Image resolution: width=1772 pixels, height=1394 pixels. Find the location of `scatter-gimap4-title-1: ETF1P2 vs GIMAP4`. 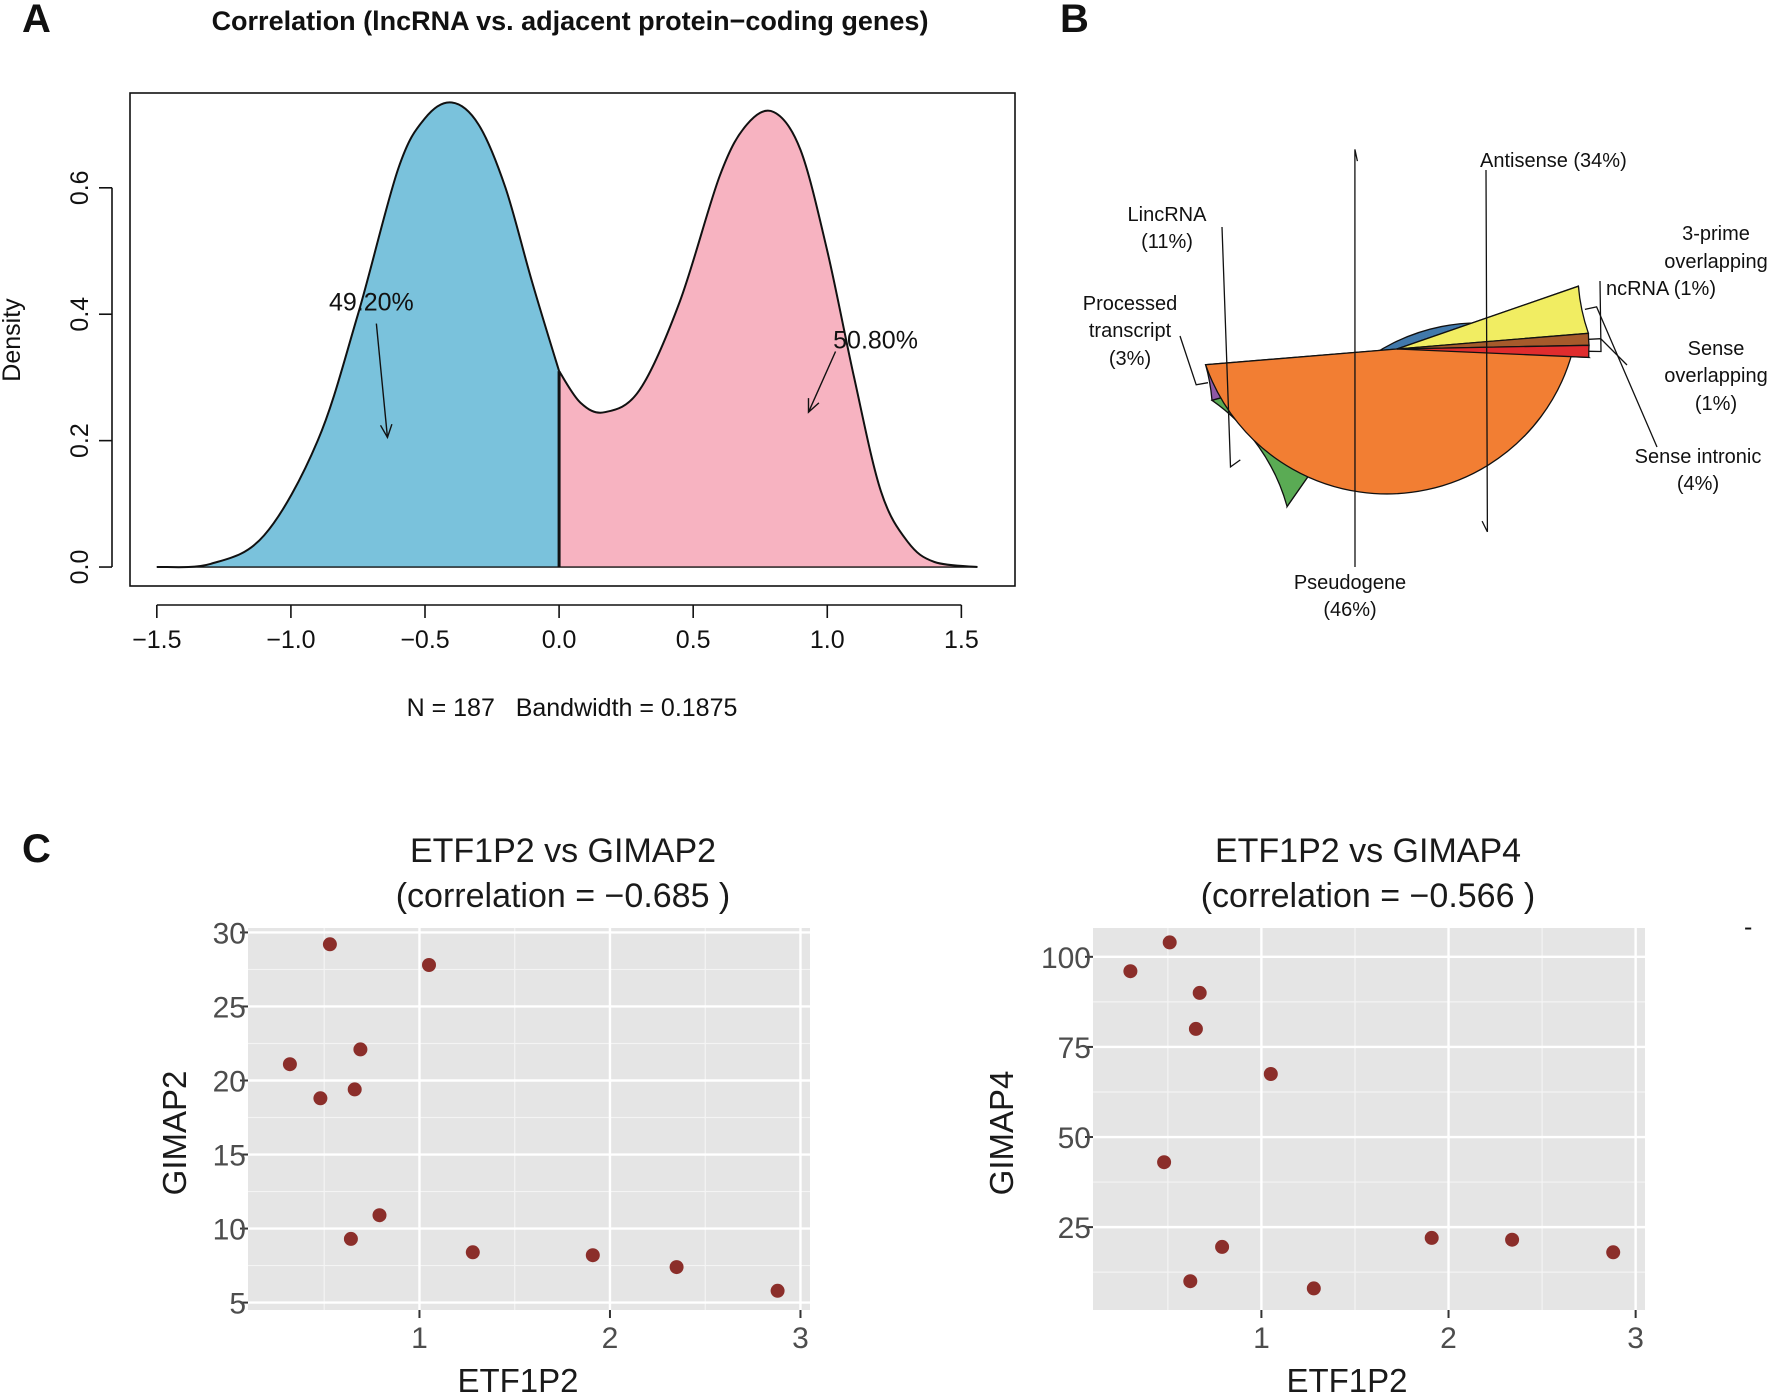

scatter-gimap4-title-1: ETF1P2 vs GIMAP4 is located at coordinates (1368, 851).